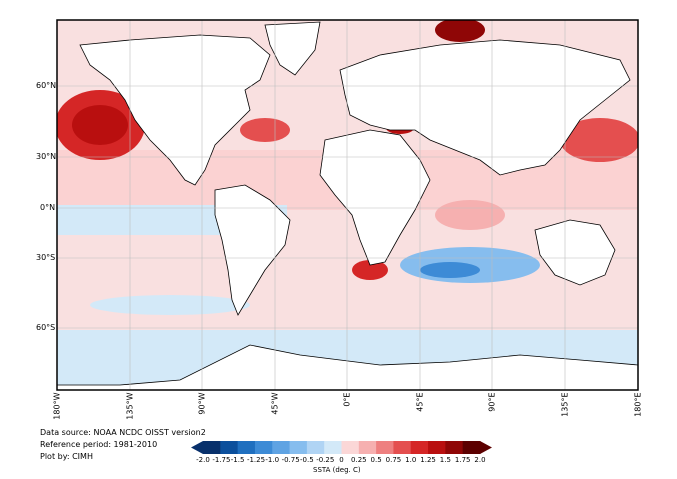 Image resolution: width=677 pixels, height=479 pixels. What do you see at coordinates (492, 402) in the screenshot?
I see `lon-label-90e: 90°E` at bounding box center [492, 402].